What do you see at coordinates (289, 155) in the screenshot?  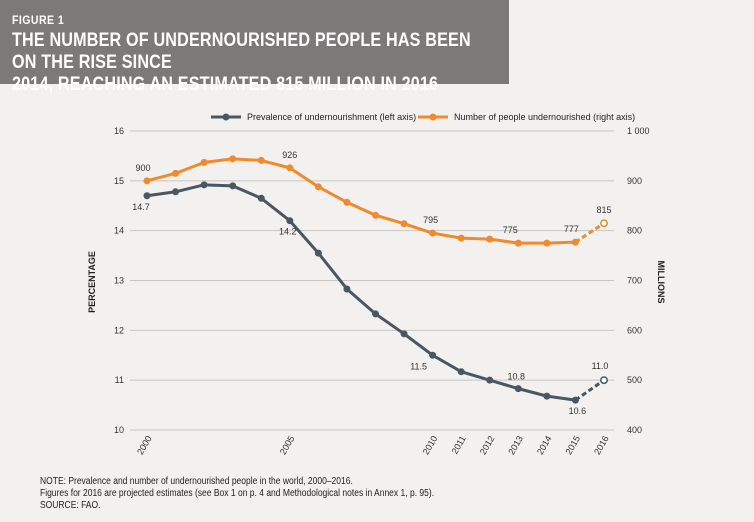 I see `data-label: 926` at bounding box center [289, 155].